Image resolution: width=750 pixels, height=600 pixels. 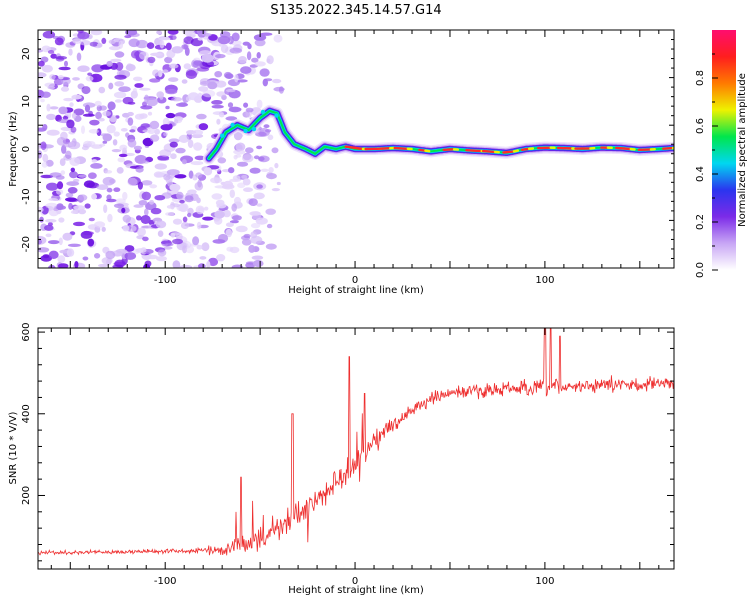 What do you see at coordinates (26, 413) in the screenshot?
I see `y-tick-label: 400` at bounding box center [26, 413].